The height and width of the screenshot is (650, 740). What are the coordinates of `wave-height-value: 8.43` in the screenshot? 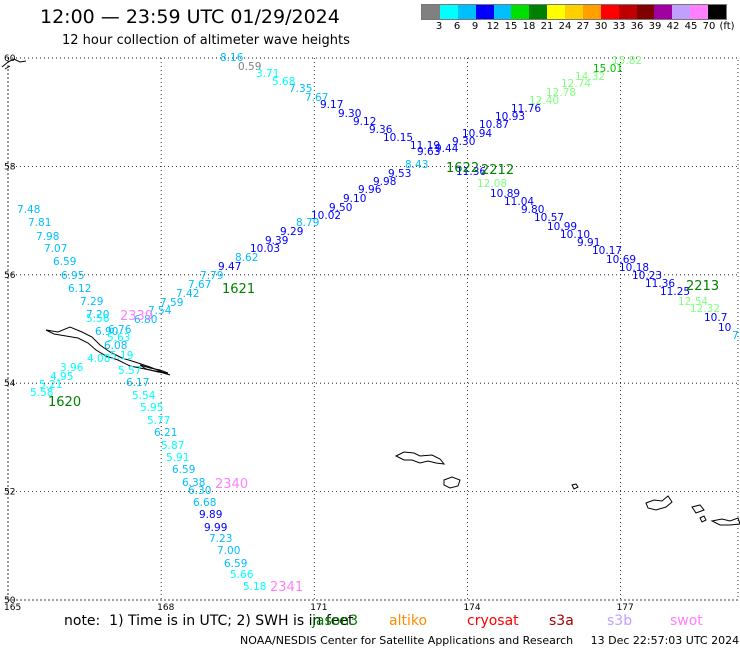 It's located at (416, 165).